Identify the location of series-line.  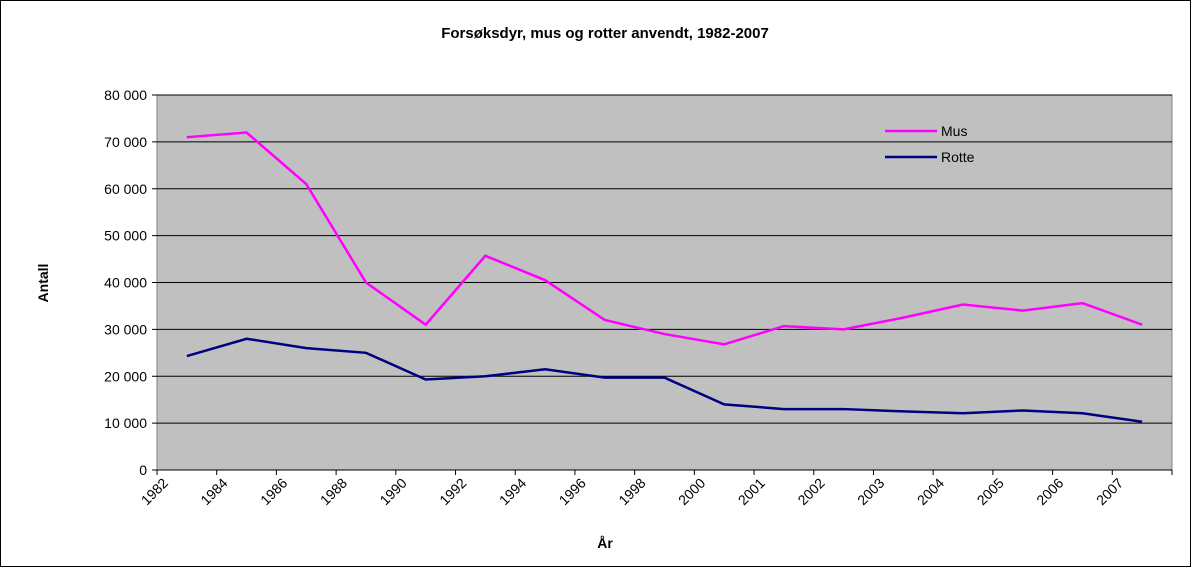
(664, 380).